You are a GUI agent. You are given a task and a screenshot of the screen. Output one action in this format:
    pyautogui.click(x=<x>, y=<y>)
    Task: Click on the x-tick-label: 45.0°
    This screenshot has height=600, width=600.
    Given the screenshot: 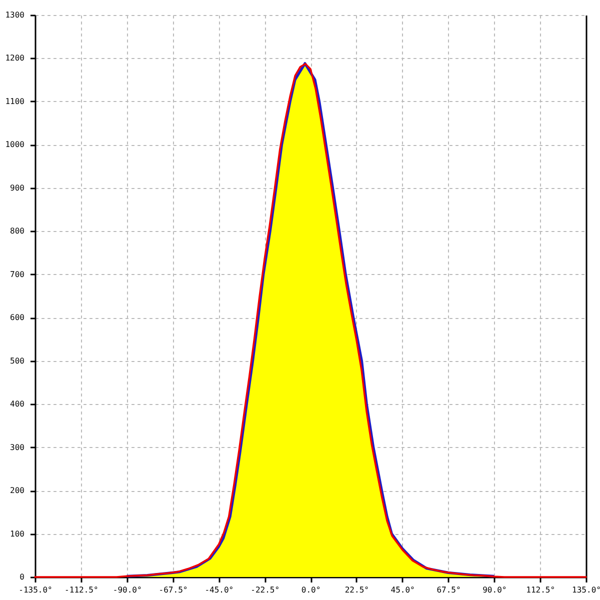 What is the action you would take?
    pyautogui.click(x=402, y=590)
    